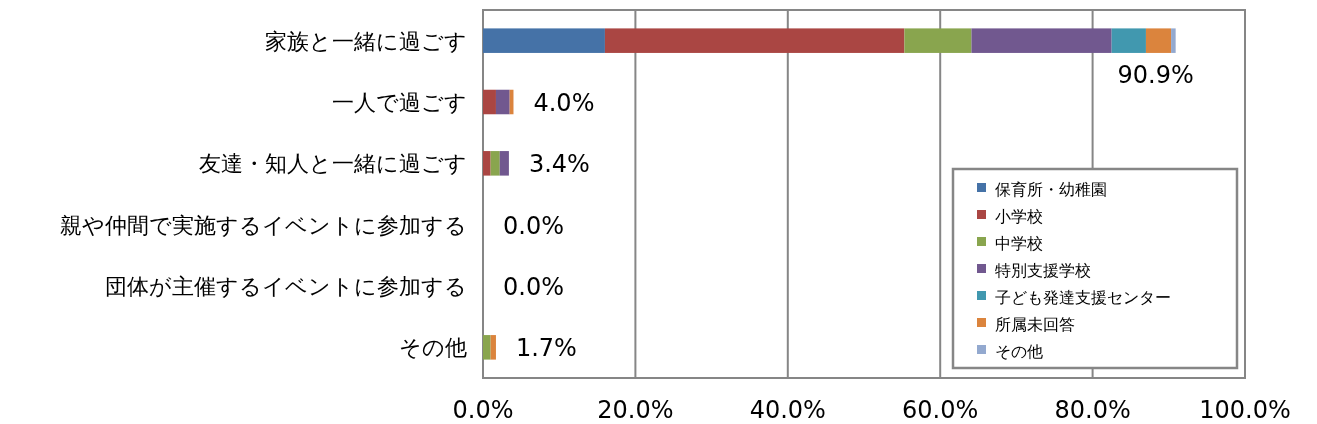  Describe the element at coordinates (1019, 243) in the screenshot. I see `legend-label: 中学校` at that location.